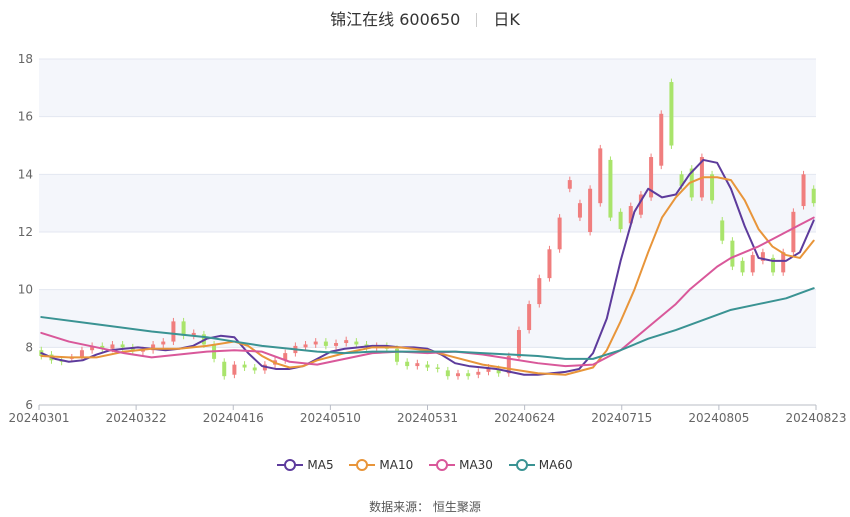  Describe the element at coordinates (427, 418) in the screenshot. I see `x-tick-label: 20240531` at that location.